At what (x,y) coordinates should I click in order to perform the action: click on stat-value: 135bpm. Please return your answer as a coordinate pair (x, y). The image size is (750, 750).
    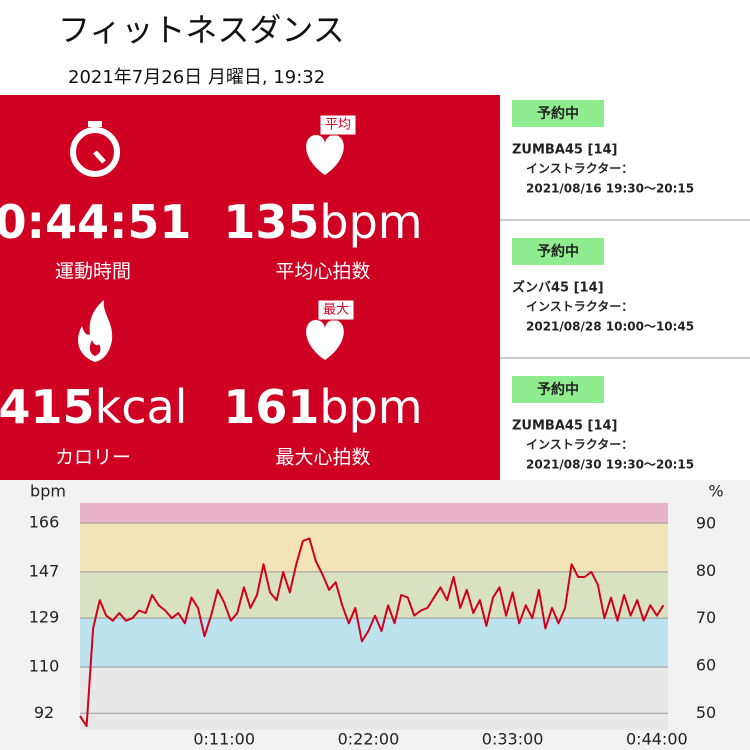
    Looking at the image, I should click on (322, 222).